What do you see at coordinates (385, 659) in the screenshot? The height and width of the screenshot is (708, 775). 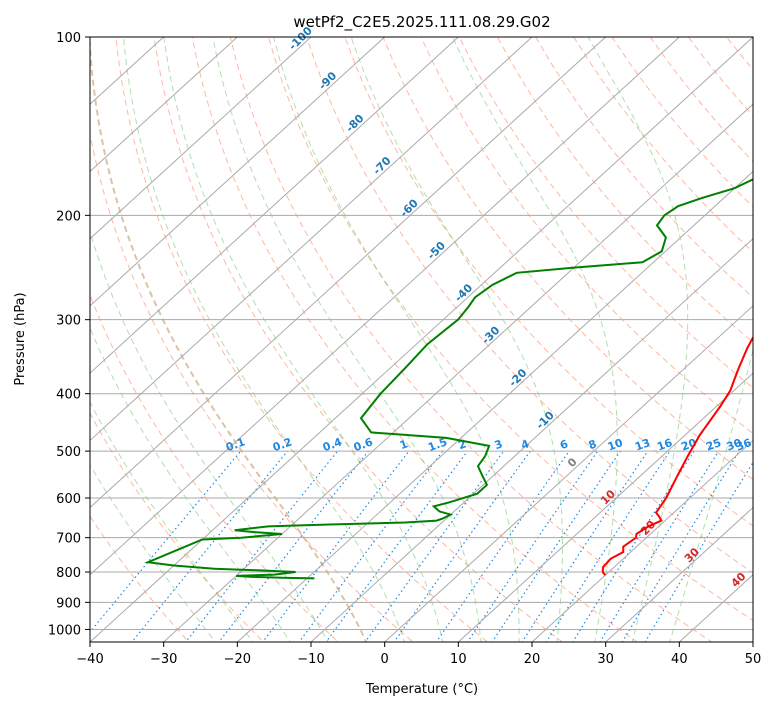 I see `x-tick-label: 0` at bounding box center [385, 659].